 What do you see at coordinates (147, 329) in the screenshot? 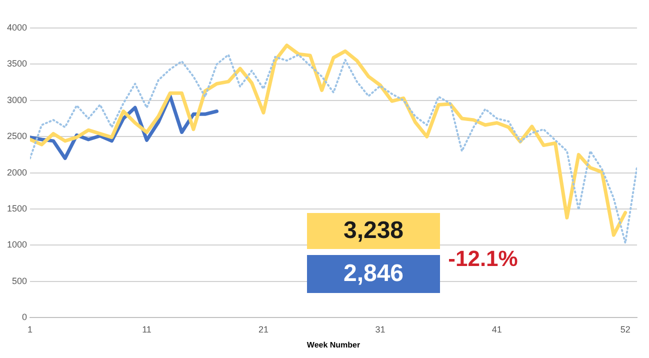
I see `x-tick-label: 11` at bounding box center [147, 329].